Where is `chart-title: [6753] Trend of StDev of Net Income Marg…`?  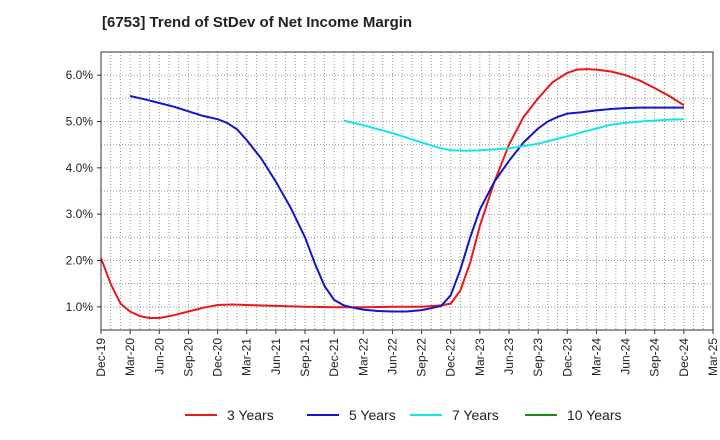
chart-title: [6753] Trend of StDev of Net Income Marg… is located at coordinates (257, 22).